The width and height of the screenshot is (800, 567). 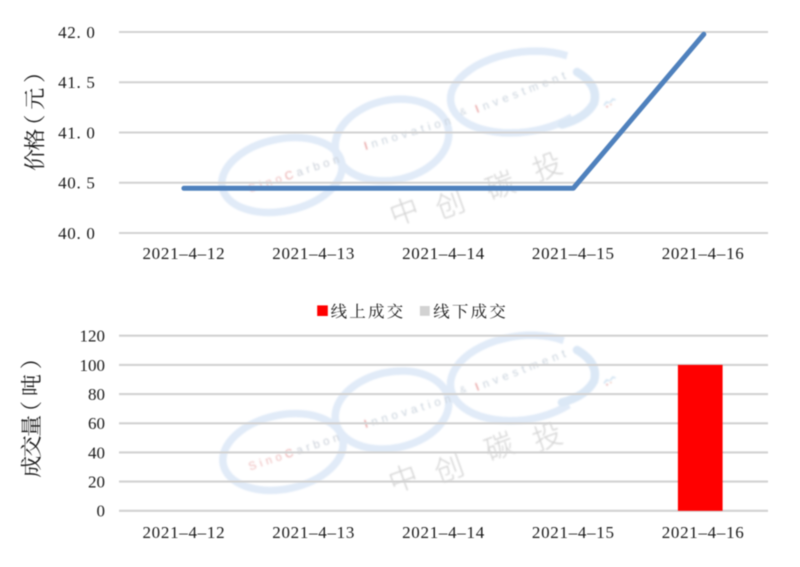 What do you see at coordinates (77, 183) in the screenshot?
I see `svg-text: 40. 5` at bounding box center [77, 183].